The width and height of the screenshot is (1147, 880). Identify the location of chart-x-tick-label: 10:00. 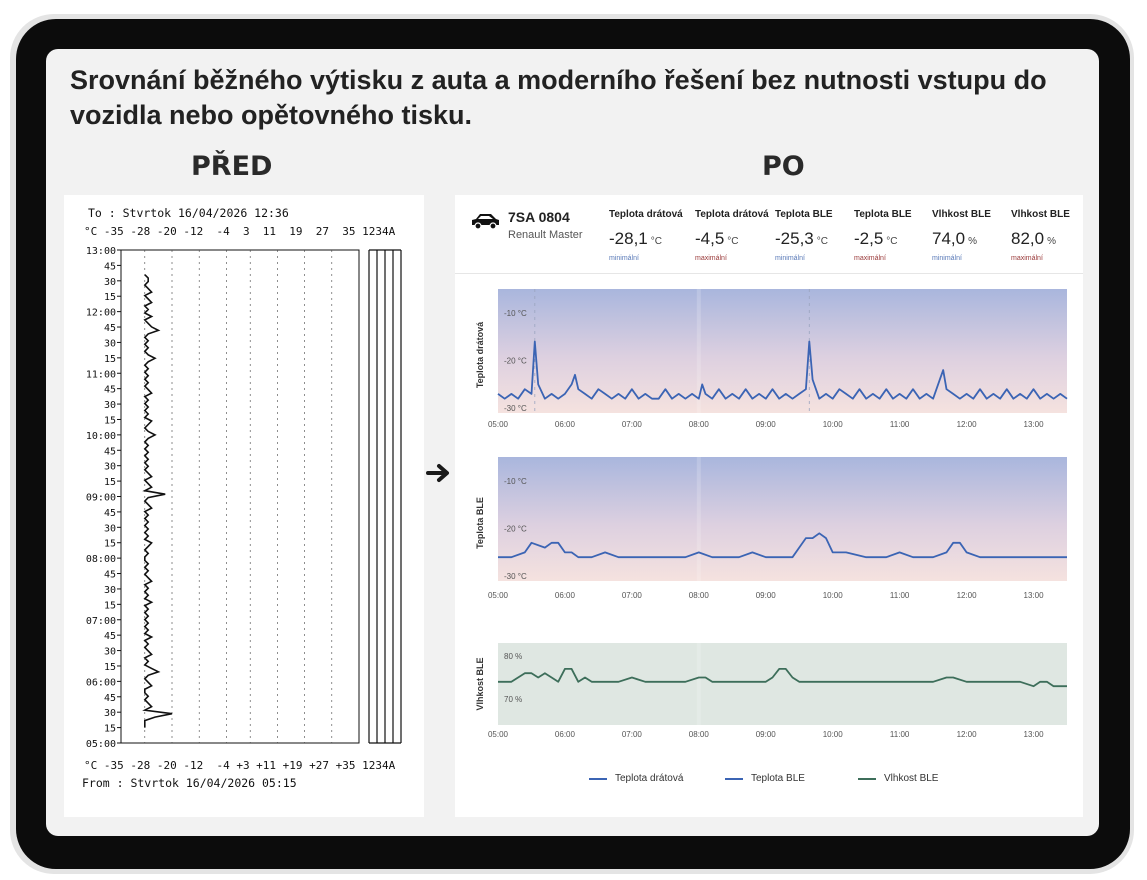
(833, 734).